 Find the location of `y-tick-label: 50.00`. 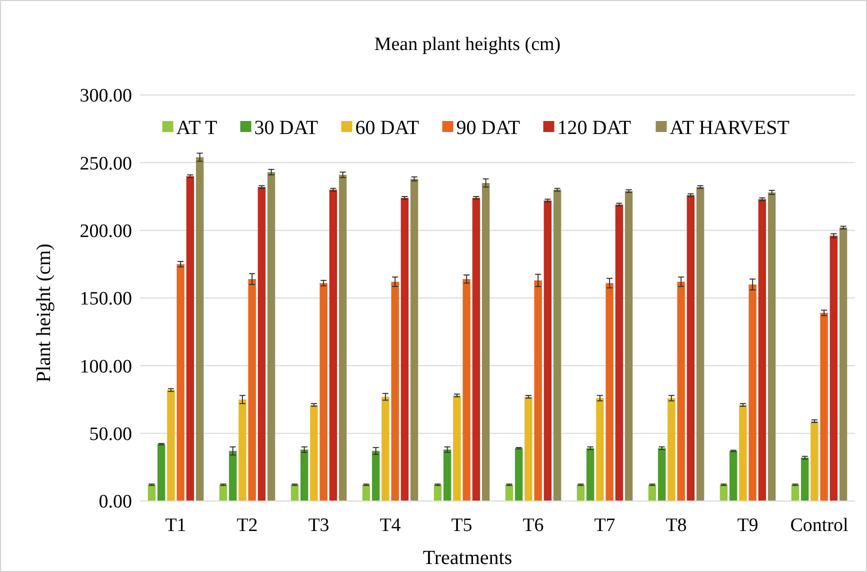

y-tick-label: 50.00 is located at coordinates (110, 434).